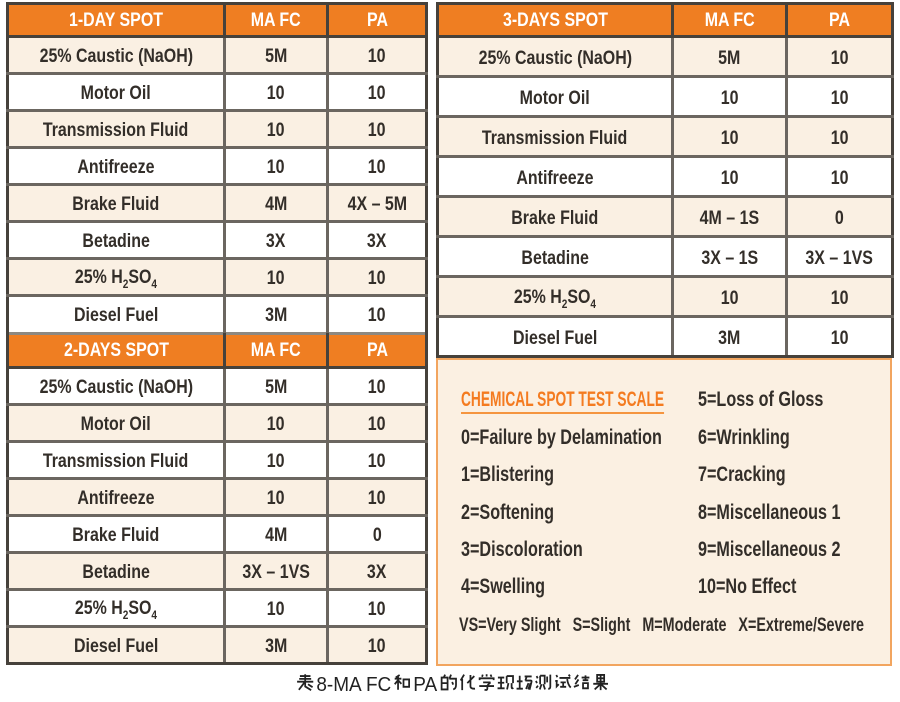 This screenshot has height=702, width=900. Describe the element at coordinates (425, 685) in the screenshot. I see `svg-text: PA` at that location.